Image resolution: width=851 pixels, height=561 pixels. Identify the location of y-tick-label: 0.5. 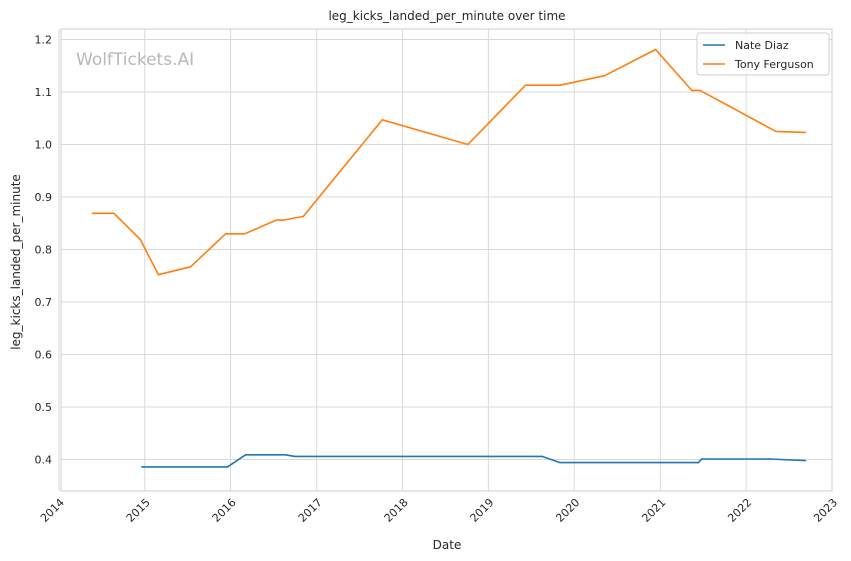
(44, 407).